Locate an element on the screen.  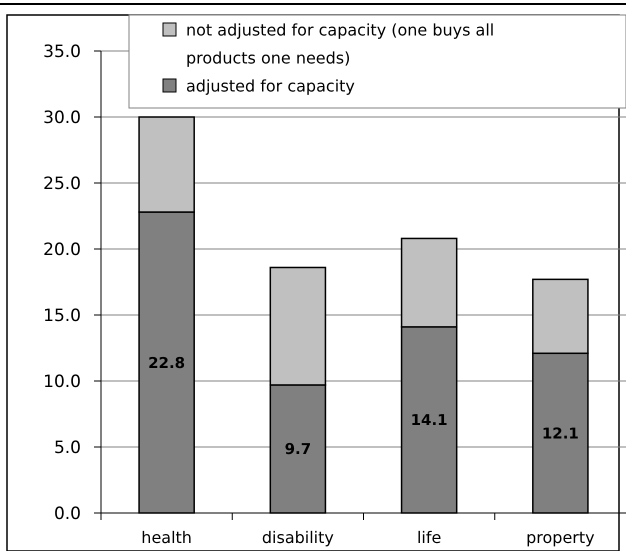
x-tick-label: health is located at coordinates (166, 537).